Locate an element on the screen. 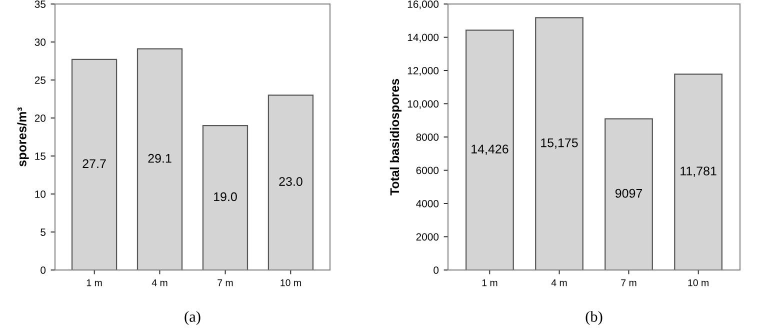 This screenshot has width=761, height=330. data-label: 23.0 is located at coordinates (290, 181).